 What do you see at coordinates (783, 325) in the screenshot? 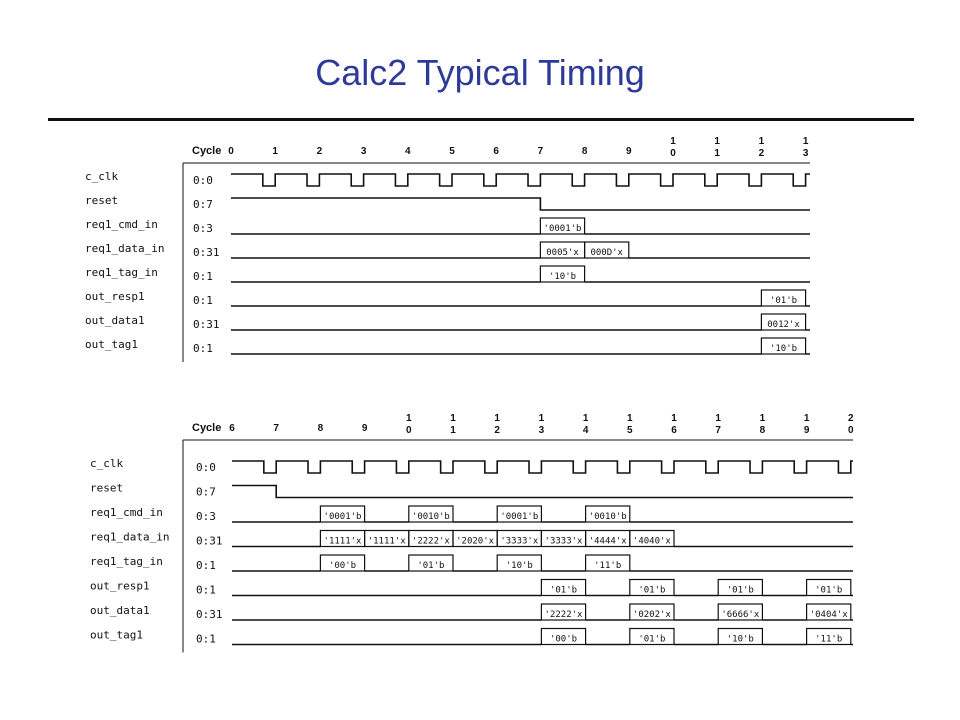
I see `bus-value-label: 0012'x` at bounding box center [783, 325].